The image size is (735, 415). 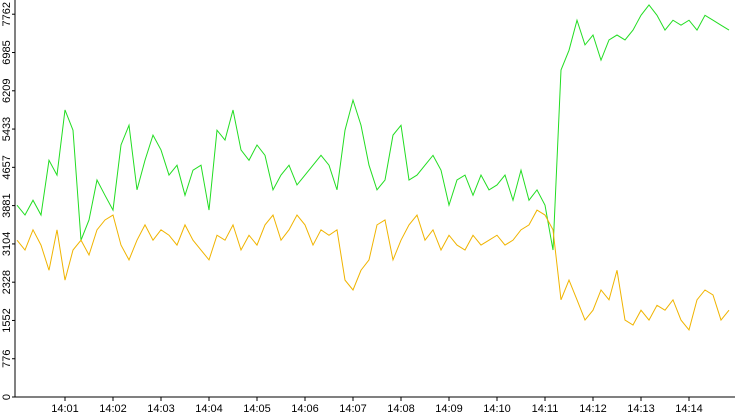 What do you see at coordinates (545, 409) in the screenshot?
I see `x-tick-label: 14:11` at bounding box center [545, 409].